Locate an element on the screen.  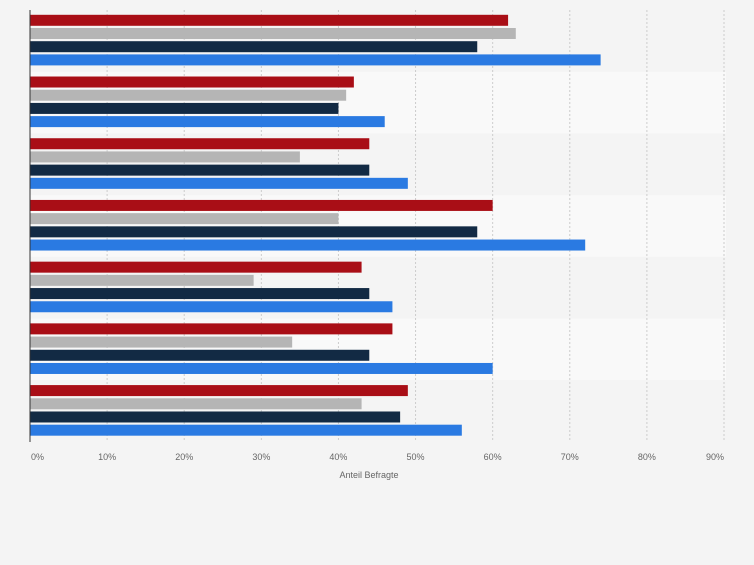
x-tick-label: 40% is located at coordinates (338, 457).